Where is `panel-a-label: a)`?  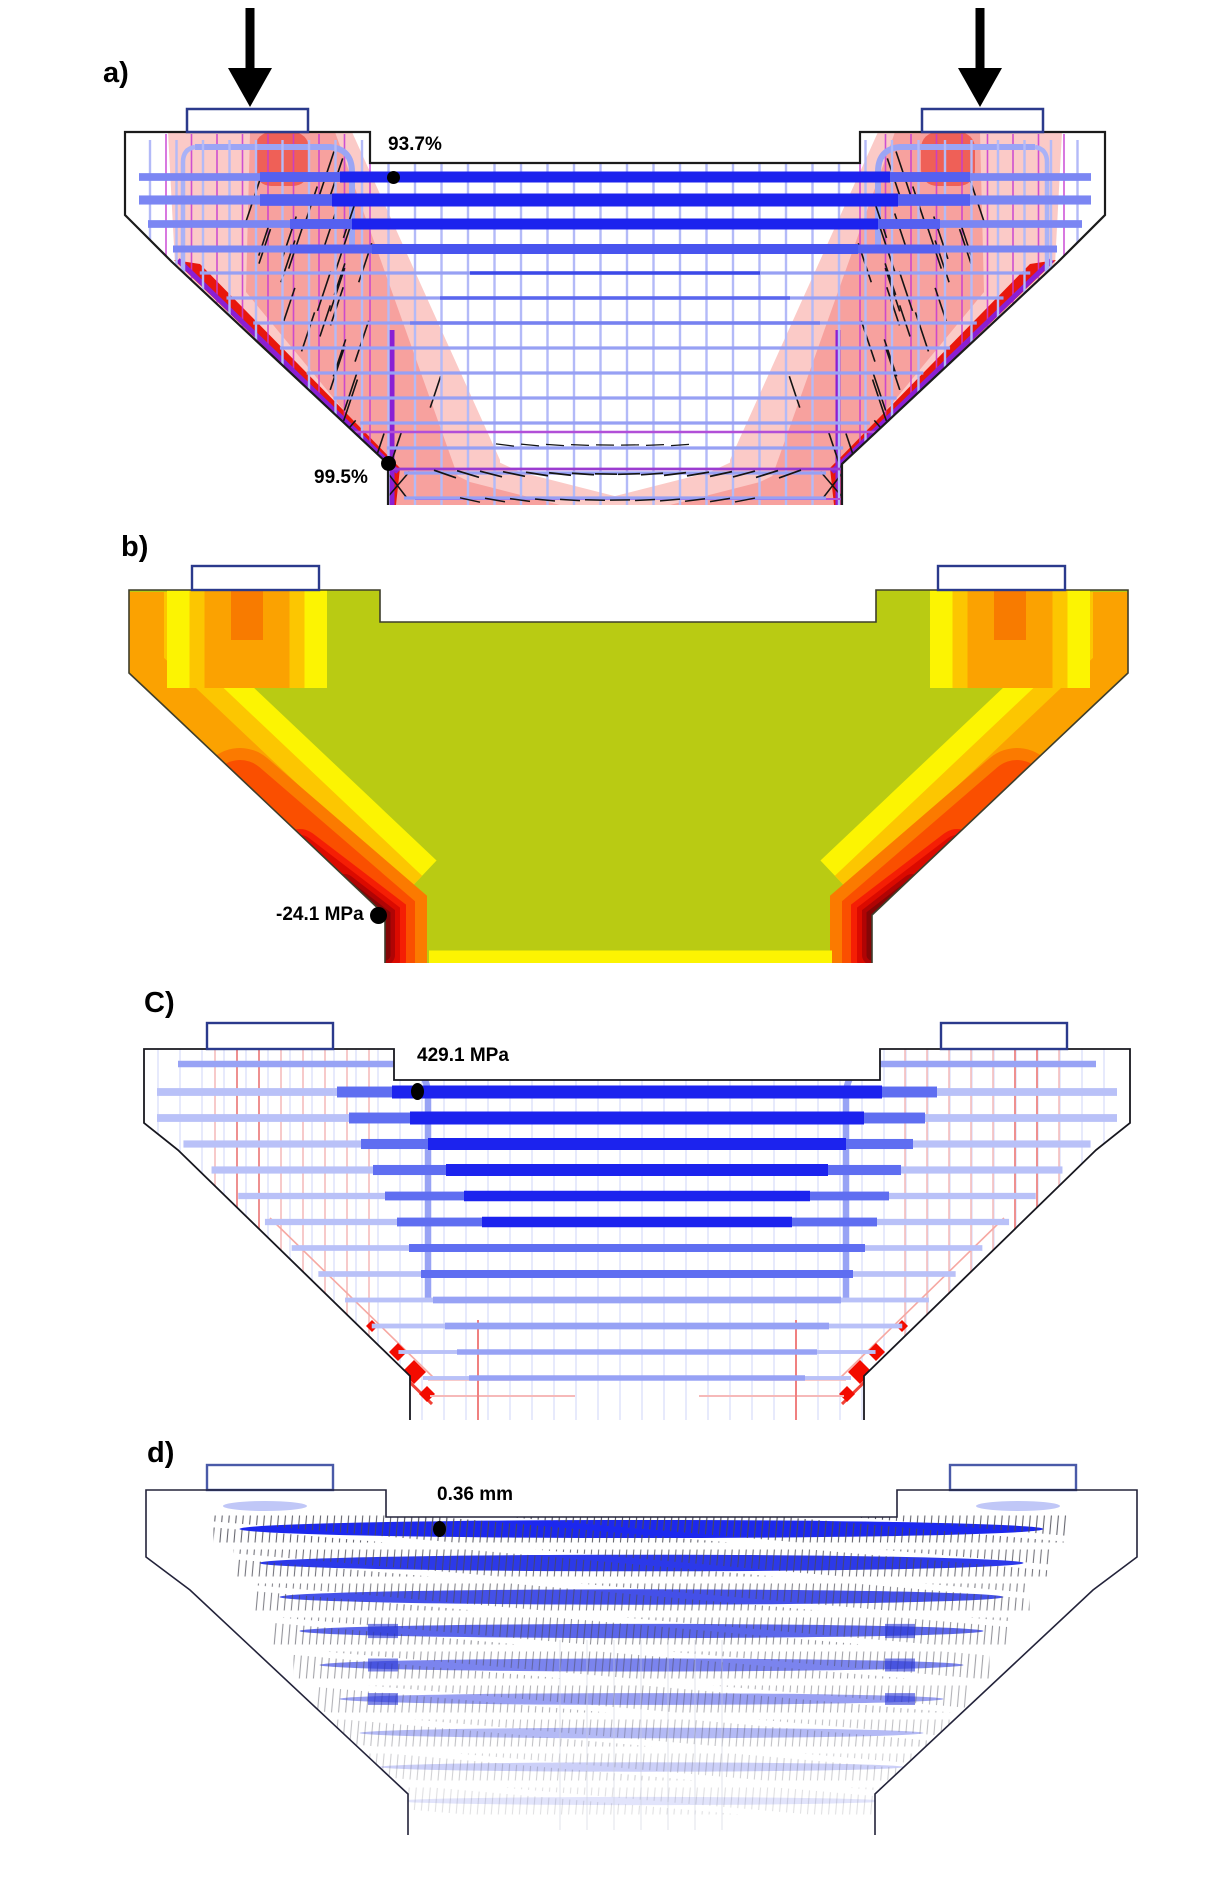
panel-a-label: a) is located at coordinates (116, 73).